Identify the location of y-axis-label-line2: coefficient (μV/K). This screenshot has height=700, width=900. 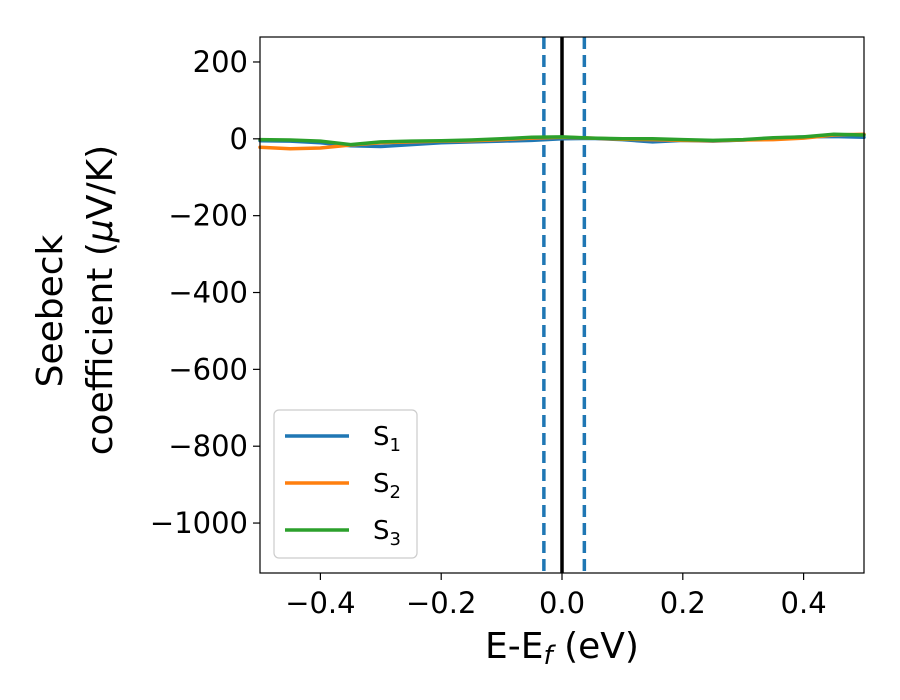
(100, 300).